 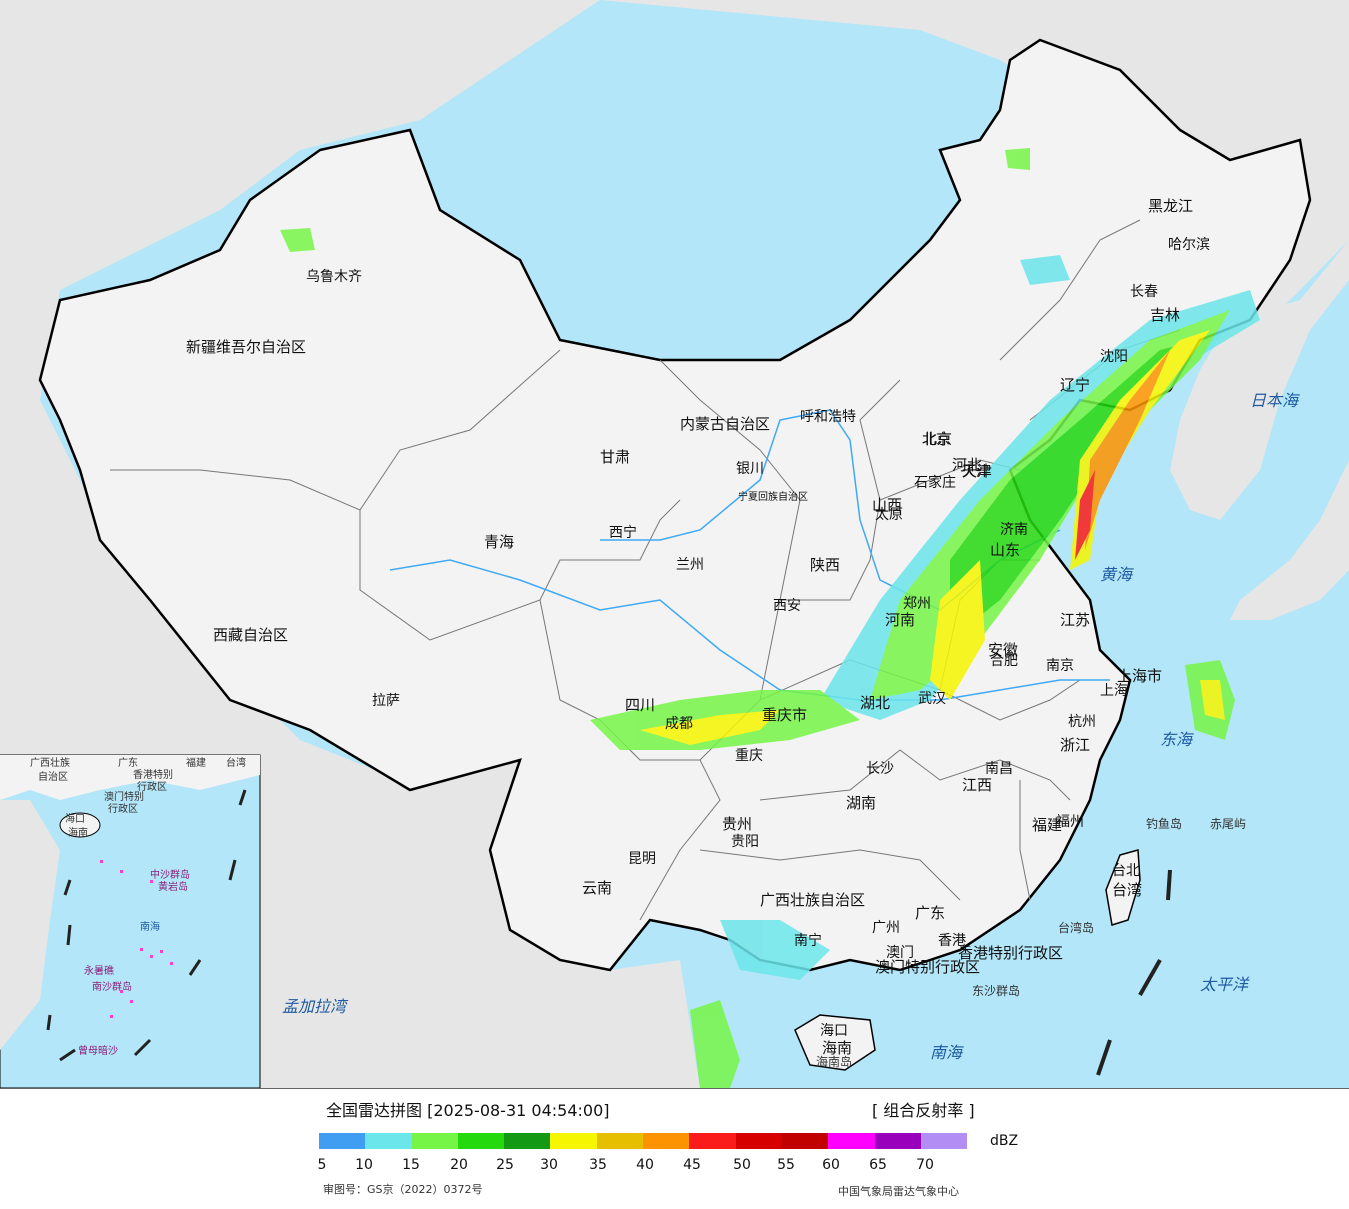 I want to click on inset-label: 中沙群岛, so click(x=170, y=874).